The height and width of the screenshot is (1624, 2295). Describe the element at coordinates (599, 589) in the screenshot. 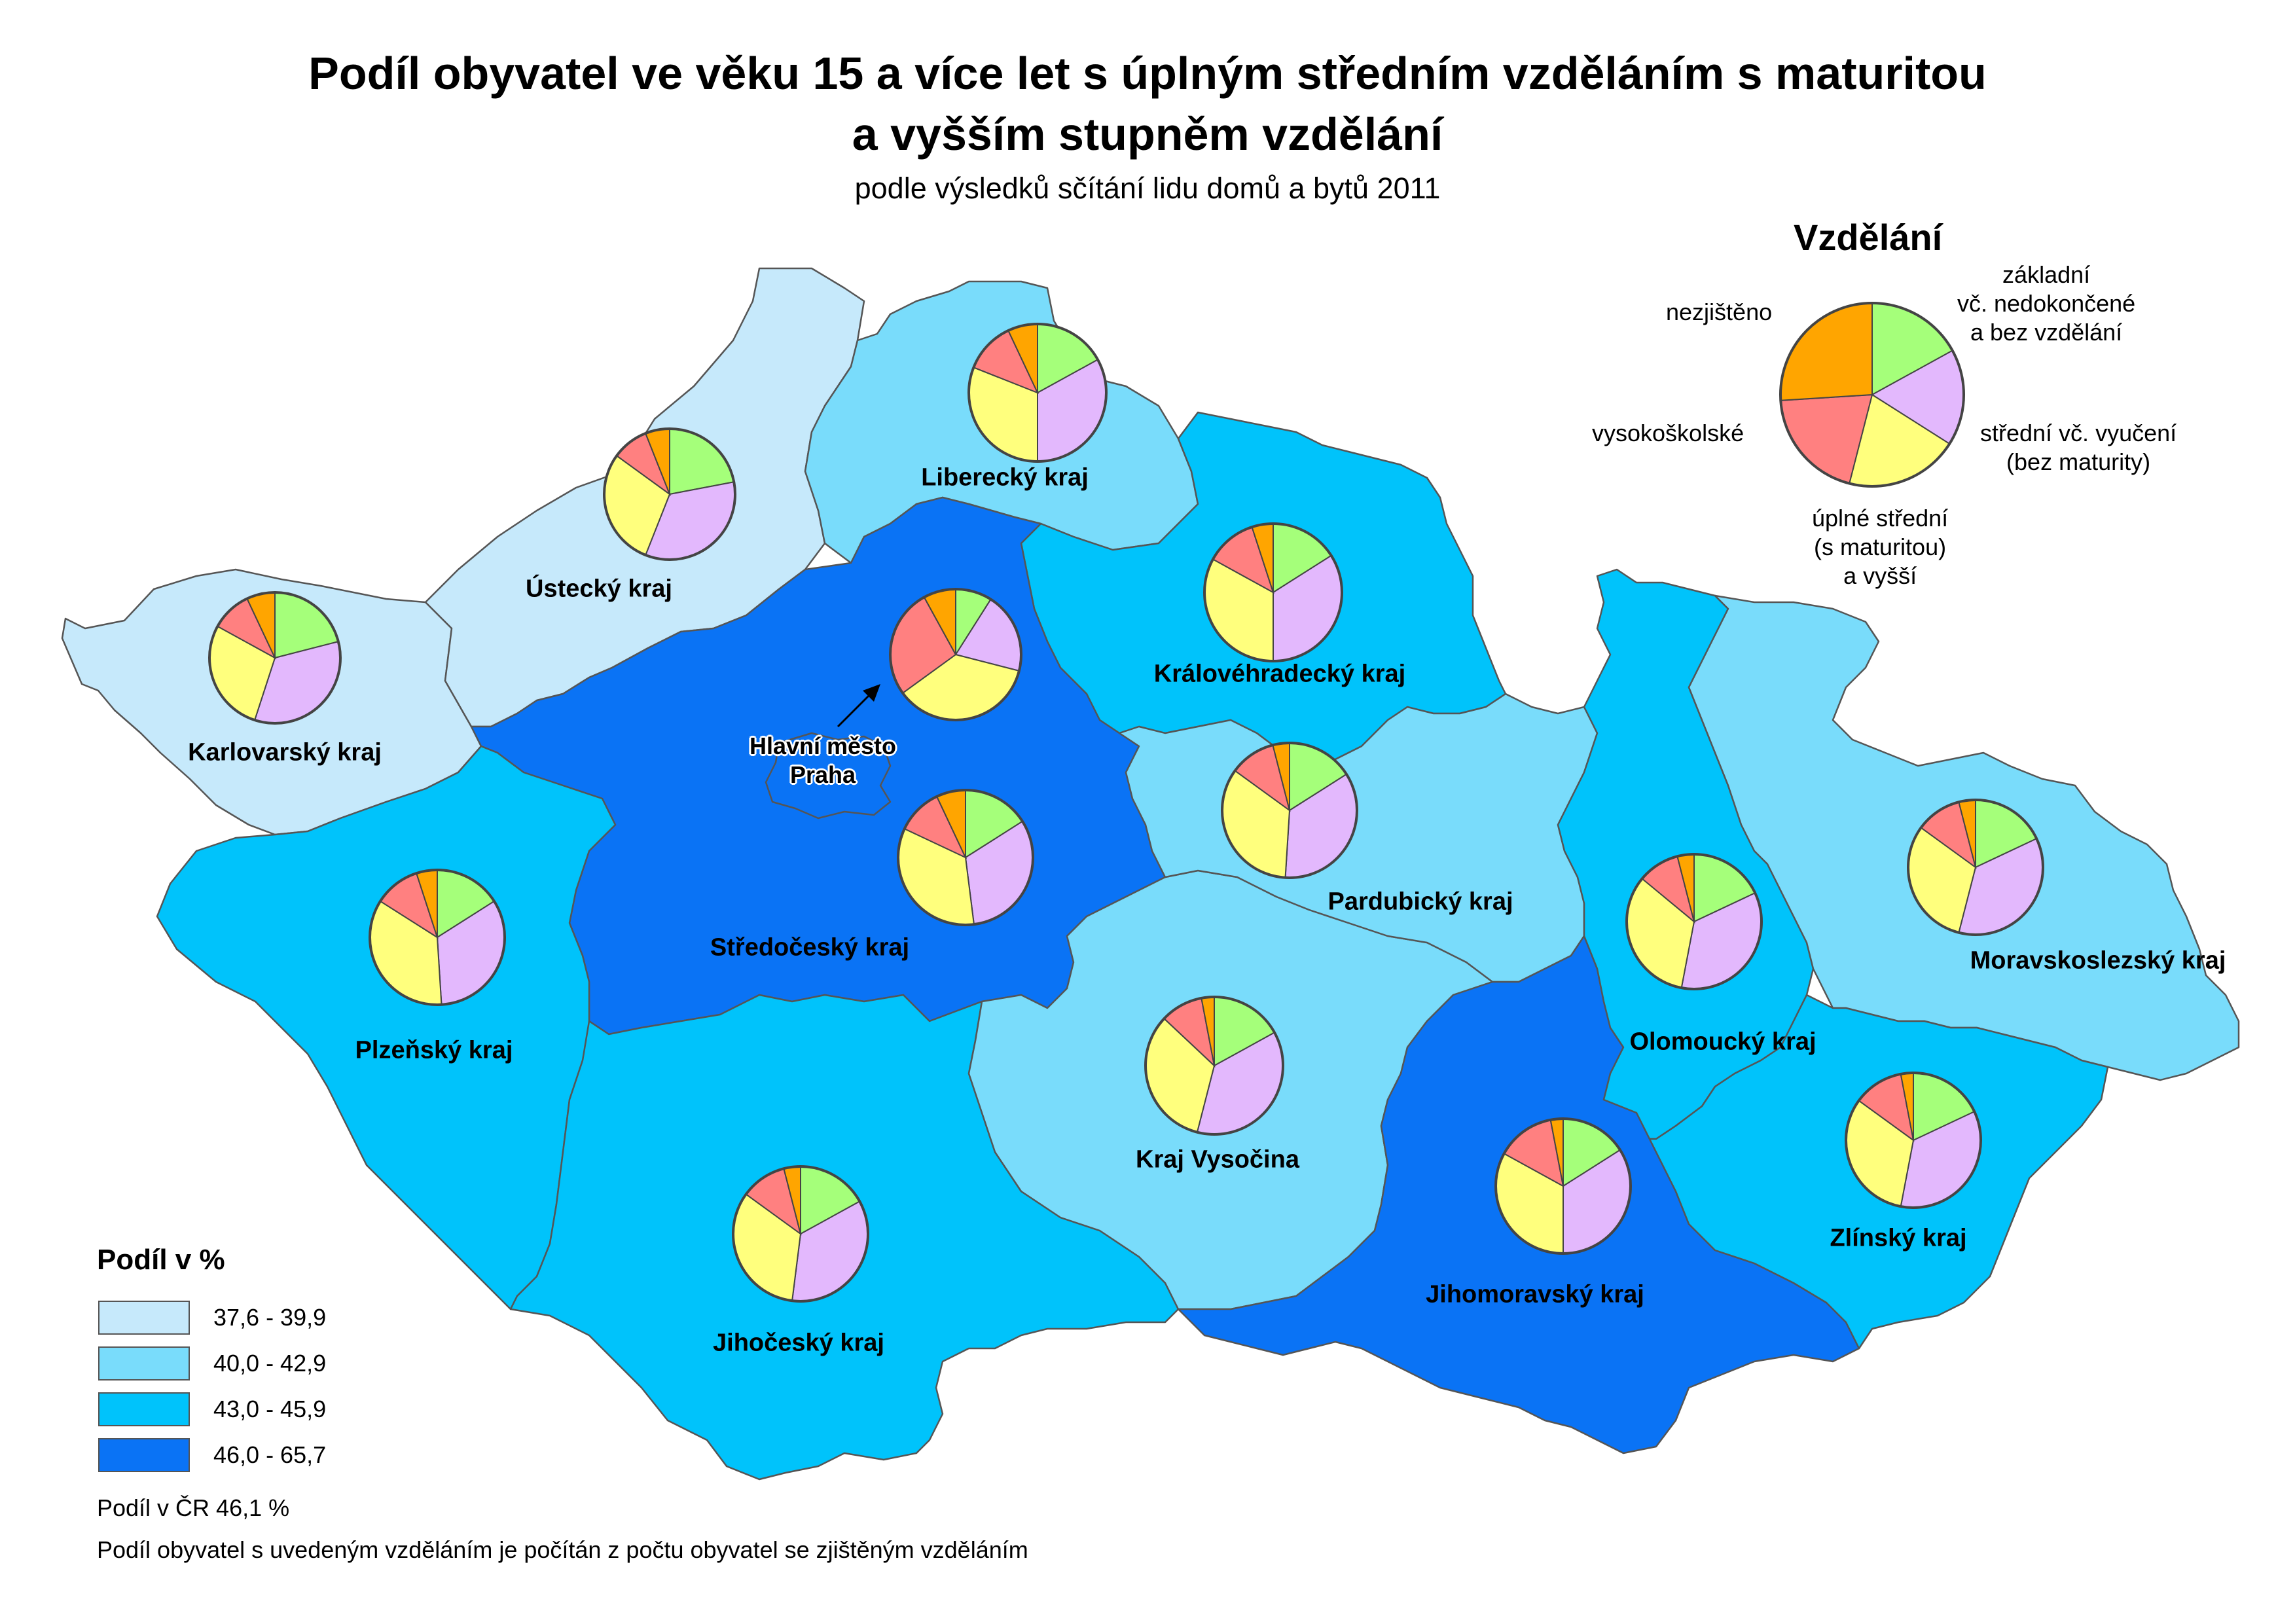

I see `label-ustecky: Ústecký kraj` at that location.